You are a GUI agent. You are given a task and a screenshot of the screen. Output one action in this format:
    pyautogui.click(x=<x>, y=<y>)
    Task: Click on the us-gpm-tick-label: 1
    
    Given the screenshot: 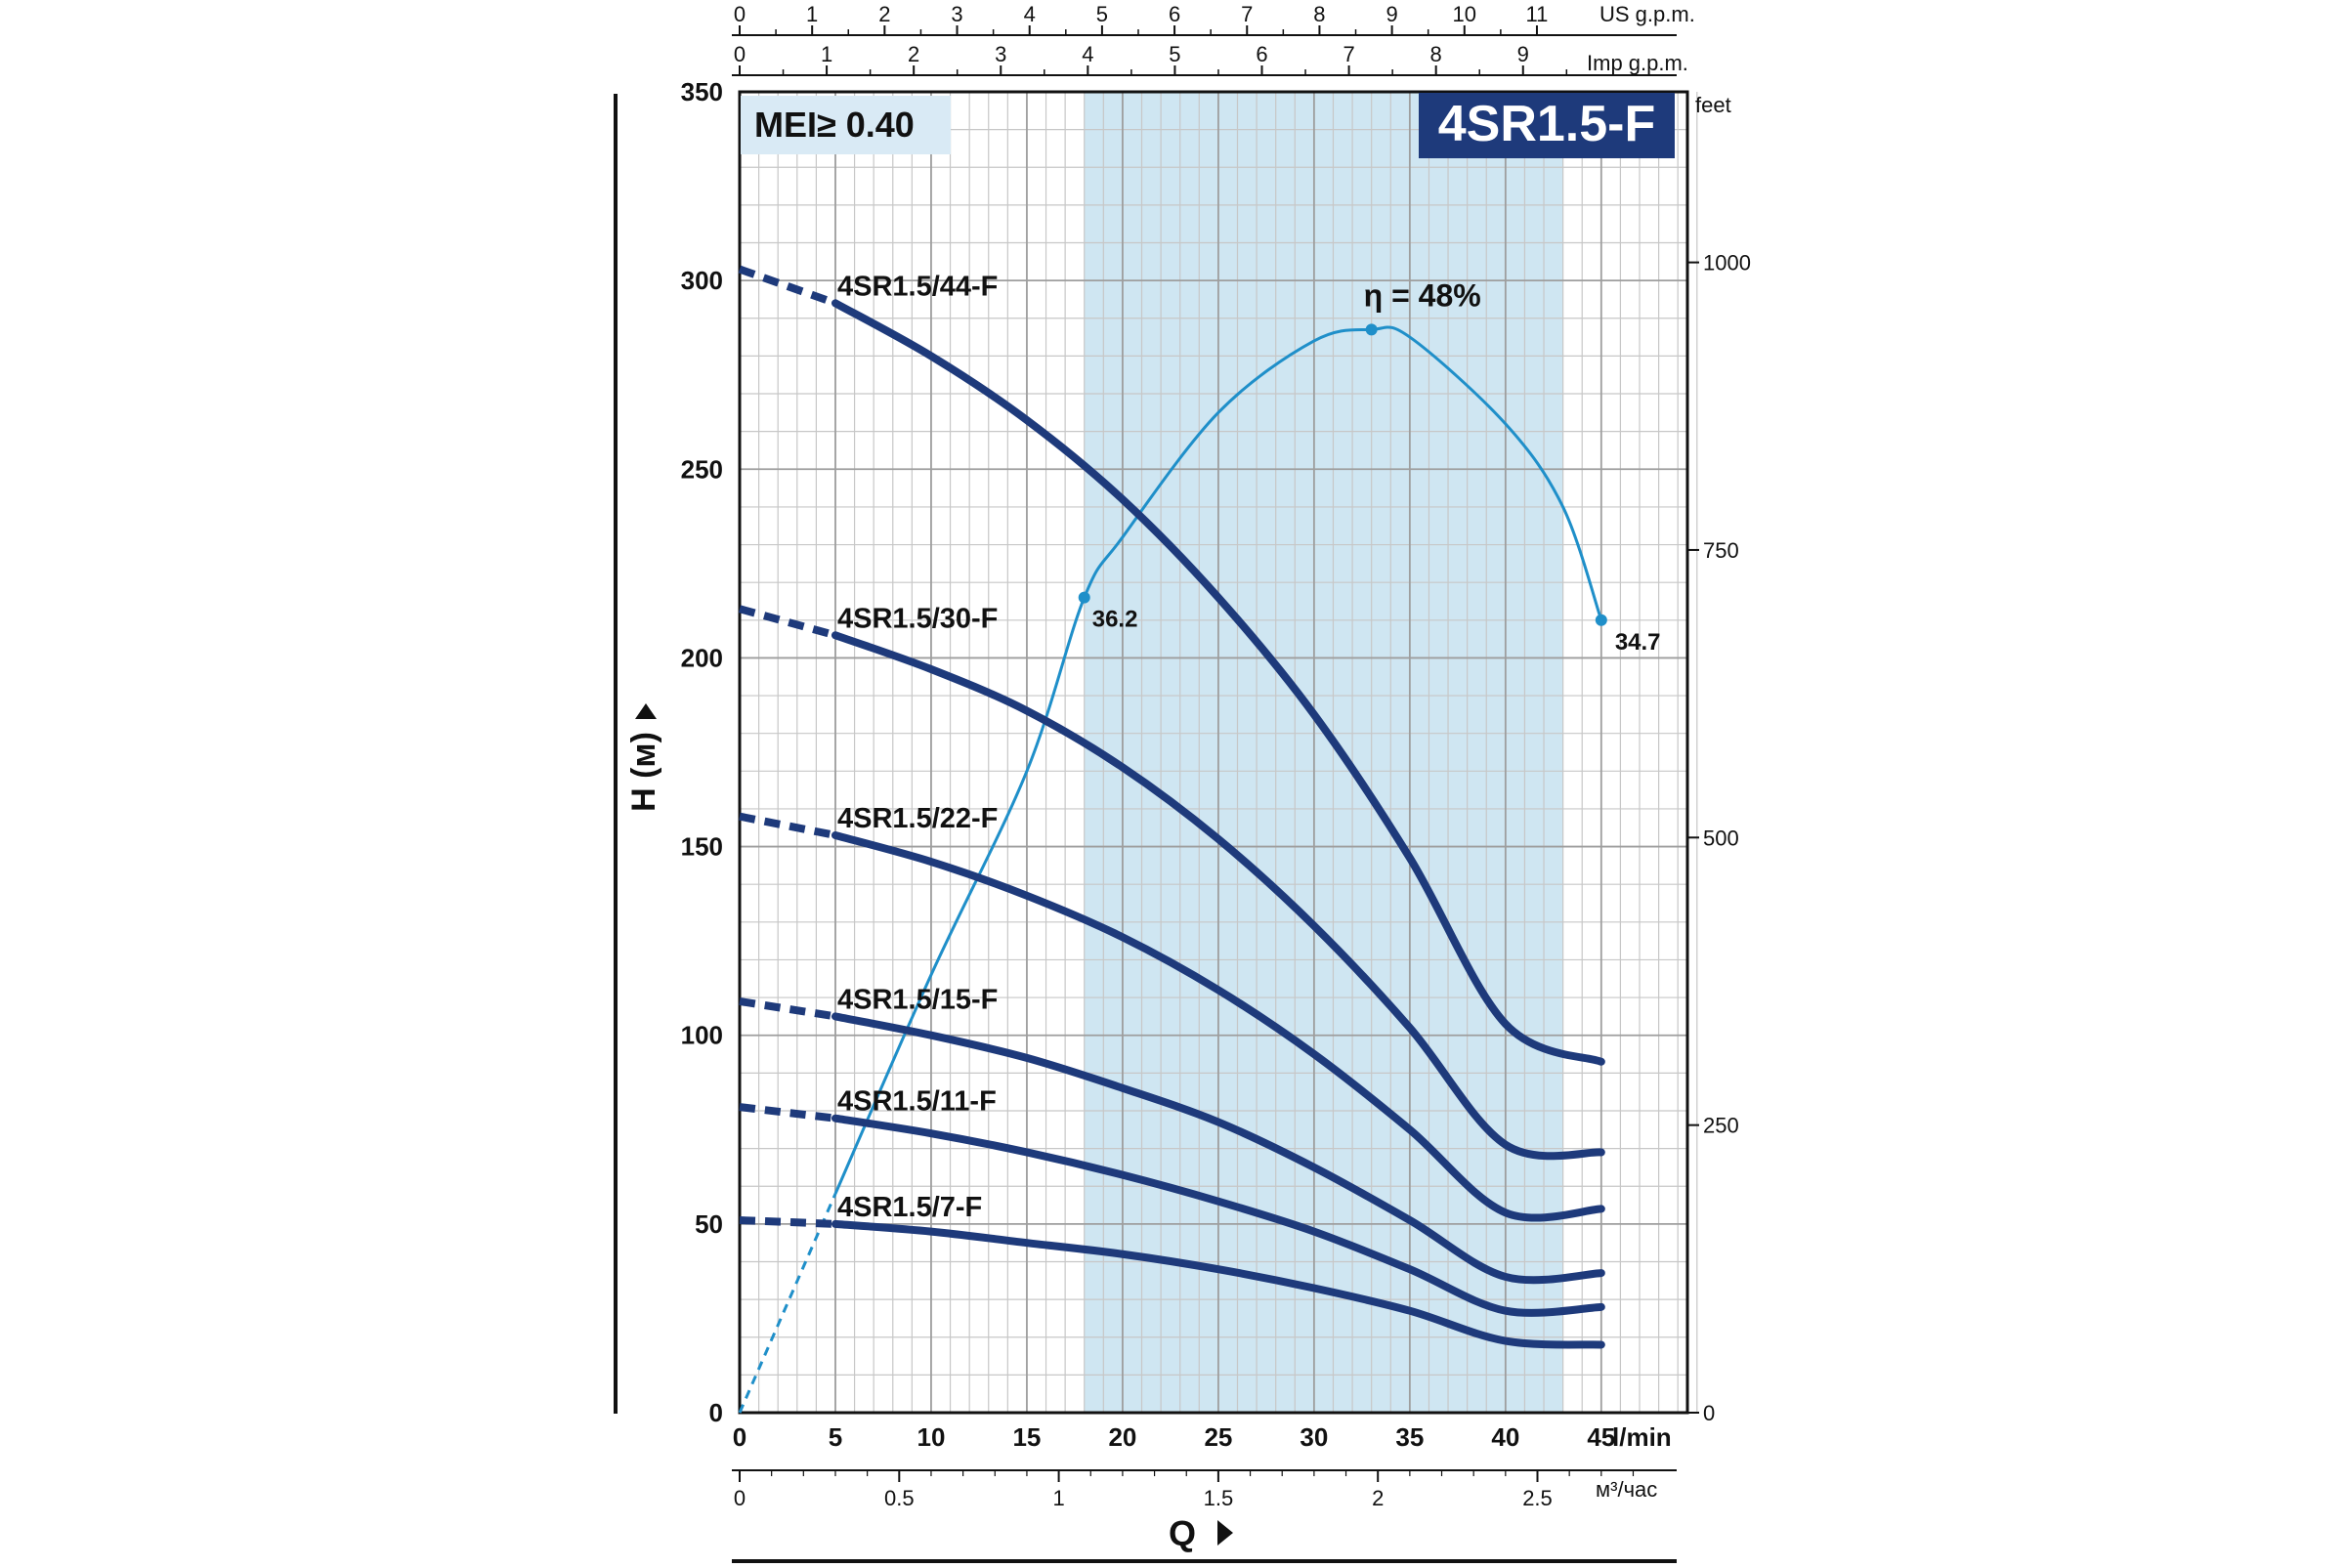 What is the action you would take?
    pyautogui.click(x=812, y=14)
    